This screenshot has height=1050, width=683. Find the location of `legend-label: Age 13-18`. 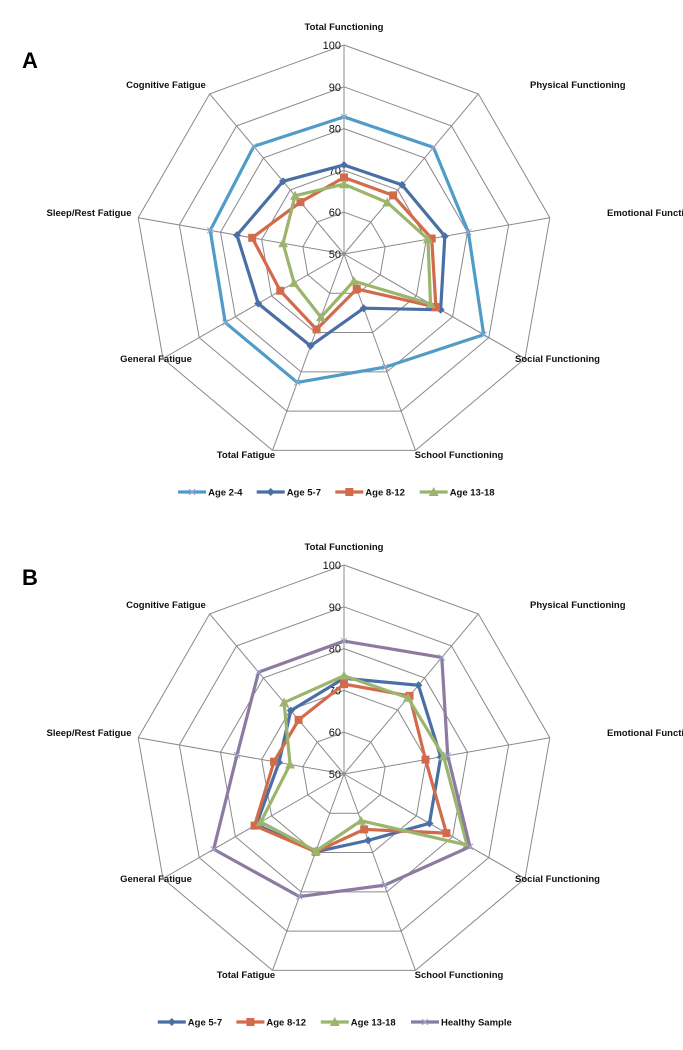

legend-label: Age 13-18 is located at coordinates (472, 493).